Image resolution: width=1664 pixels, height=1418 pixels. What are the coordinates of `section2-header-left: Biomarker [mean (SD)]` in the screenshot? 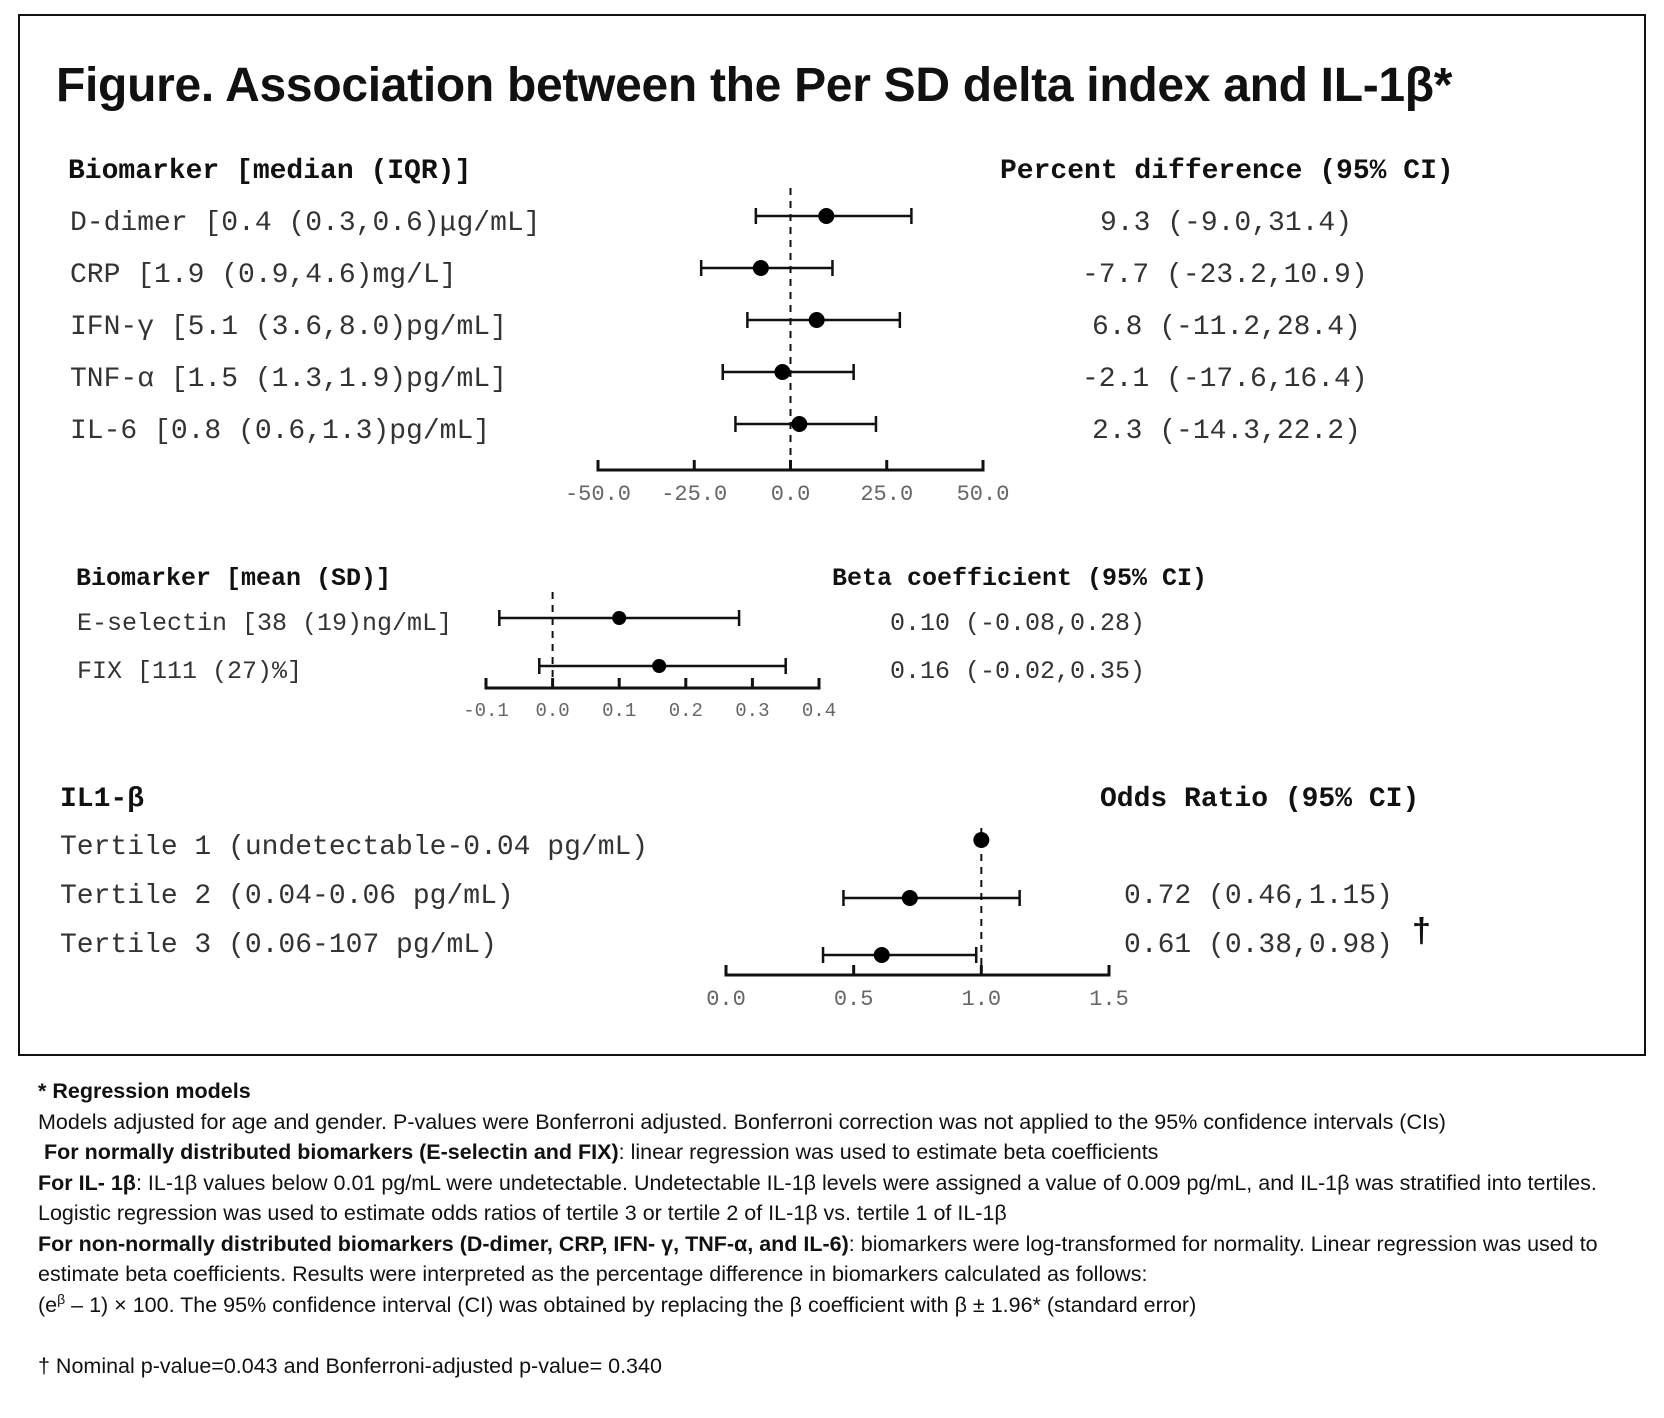 It's located at (234, 578).